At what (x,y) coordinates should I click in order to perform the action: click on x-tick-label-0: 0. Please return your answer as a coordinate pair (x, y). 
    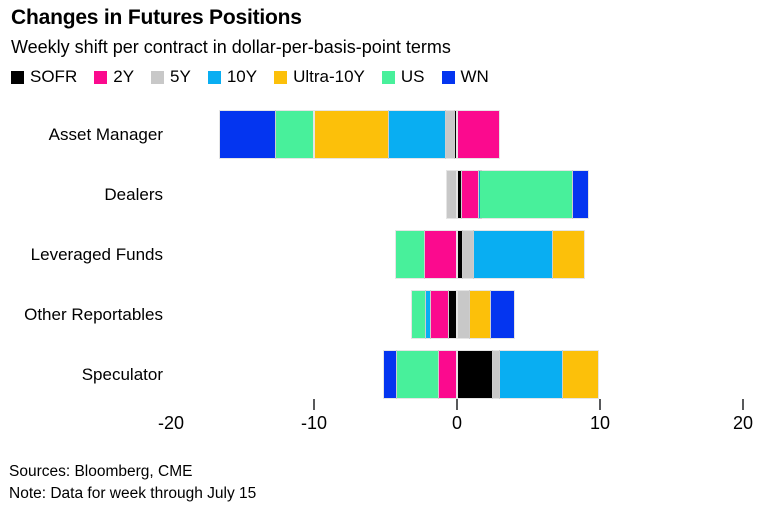
    Looking at the image, I should click on (456, 423).